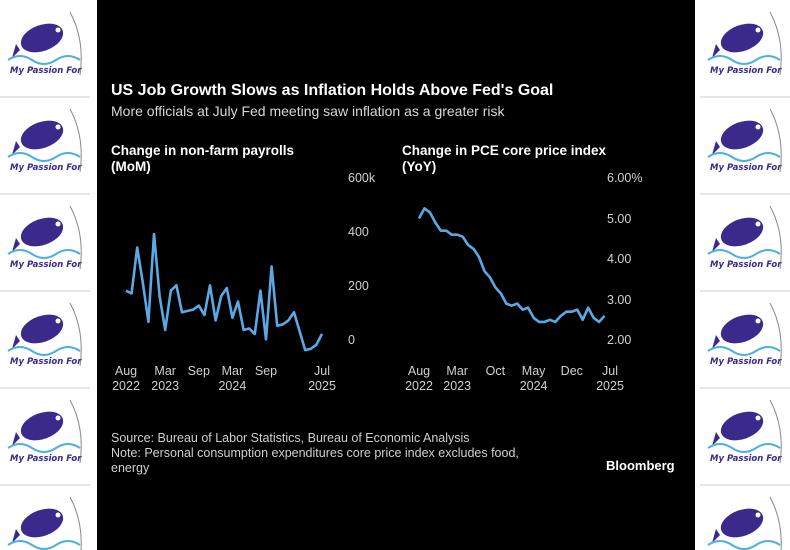  What do you see at coordinates (533, 378) in the screenshot?
I see `x-tick-label: May 2024` at bounding box center [533, 378].